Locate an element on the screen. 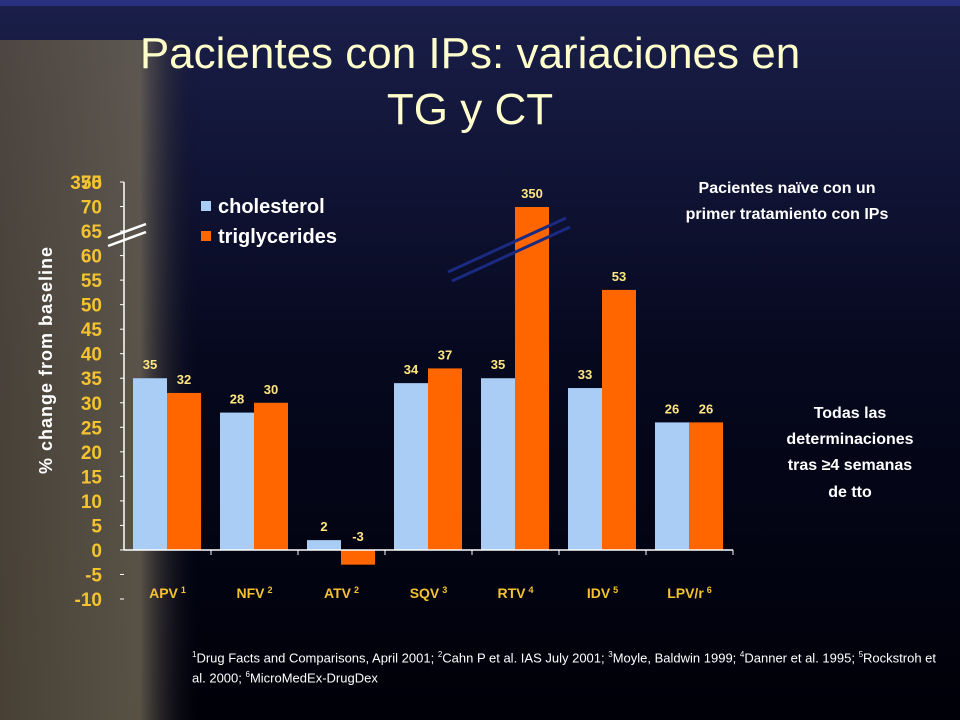 The image size is (960, 720). footnote-number: 2 is located at coordinates (440, 654).